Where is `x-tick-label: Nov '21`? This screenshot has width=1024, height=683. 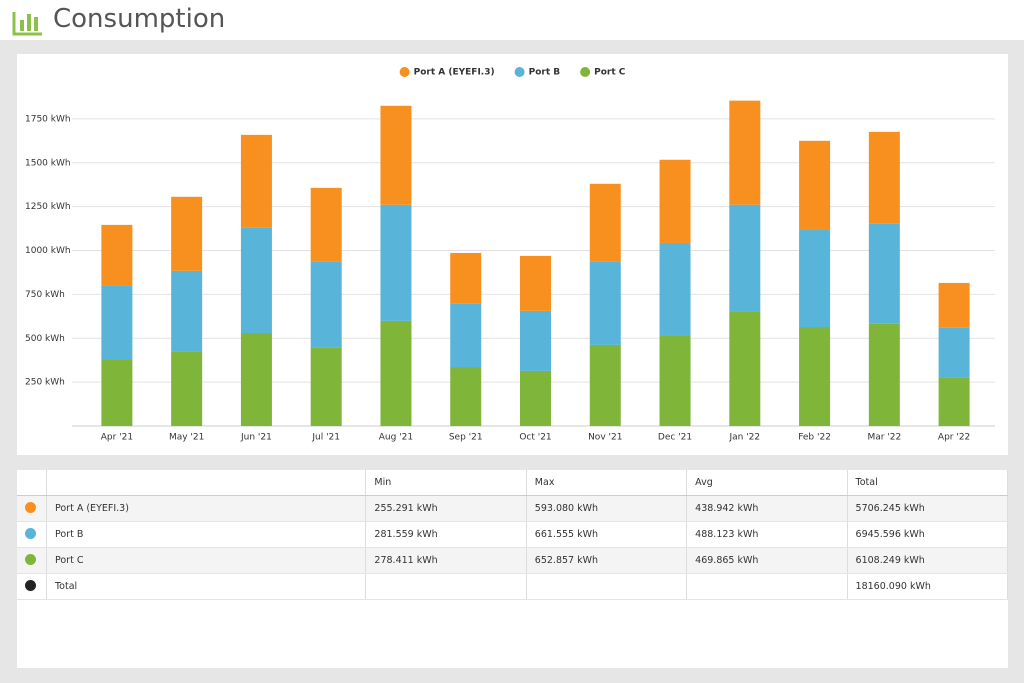
x-tick-label: Nov '21 is located at coordinates (605, 438).